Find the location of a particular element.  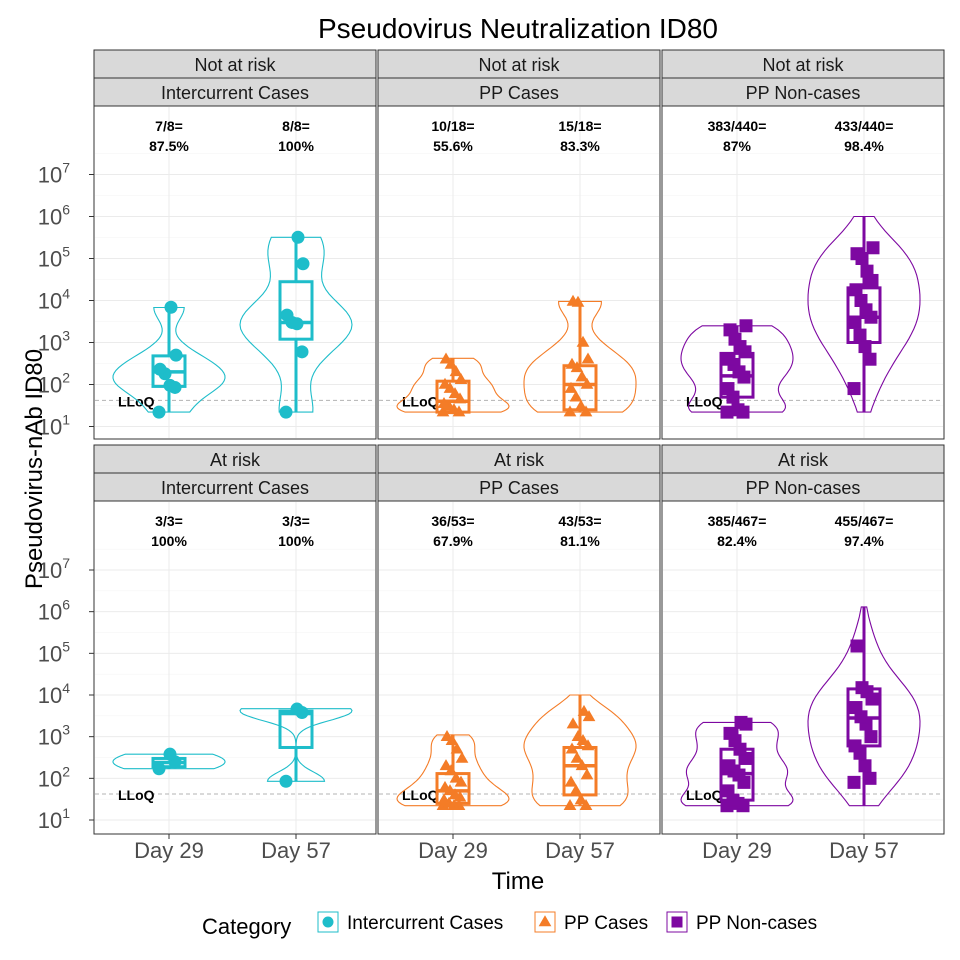

violin-group: 10/18= 55.6% is located at coordinates (453, 267).